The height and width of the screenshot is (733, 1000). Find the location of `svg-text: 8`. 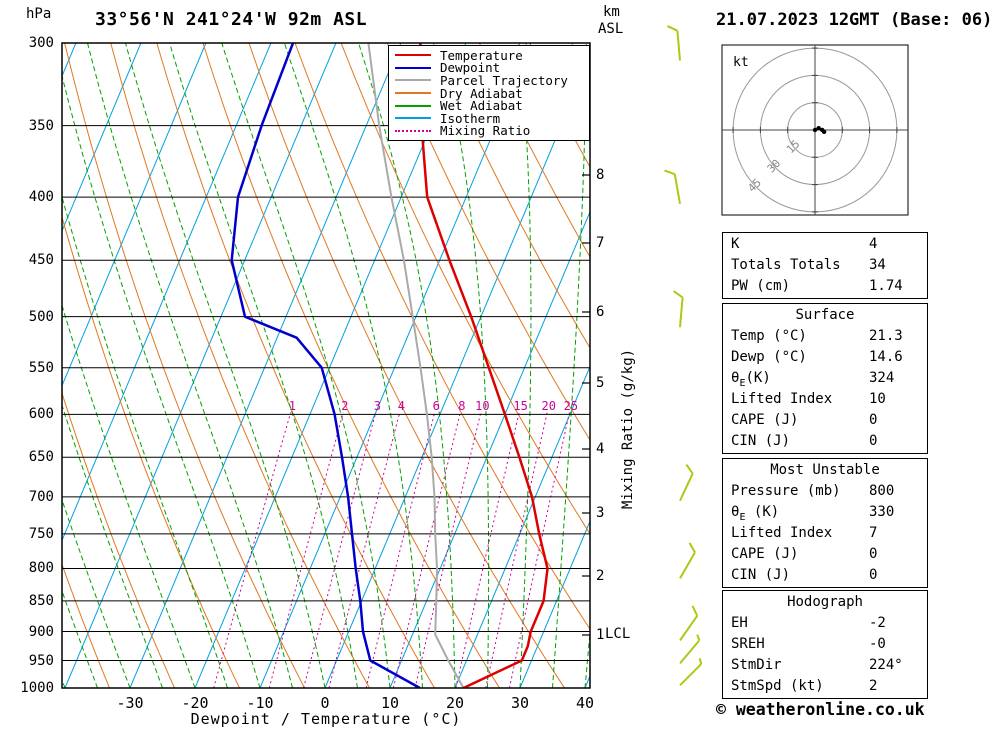

svg-text: 8 is located at coordinates (461, 406).